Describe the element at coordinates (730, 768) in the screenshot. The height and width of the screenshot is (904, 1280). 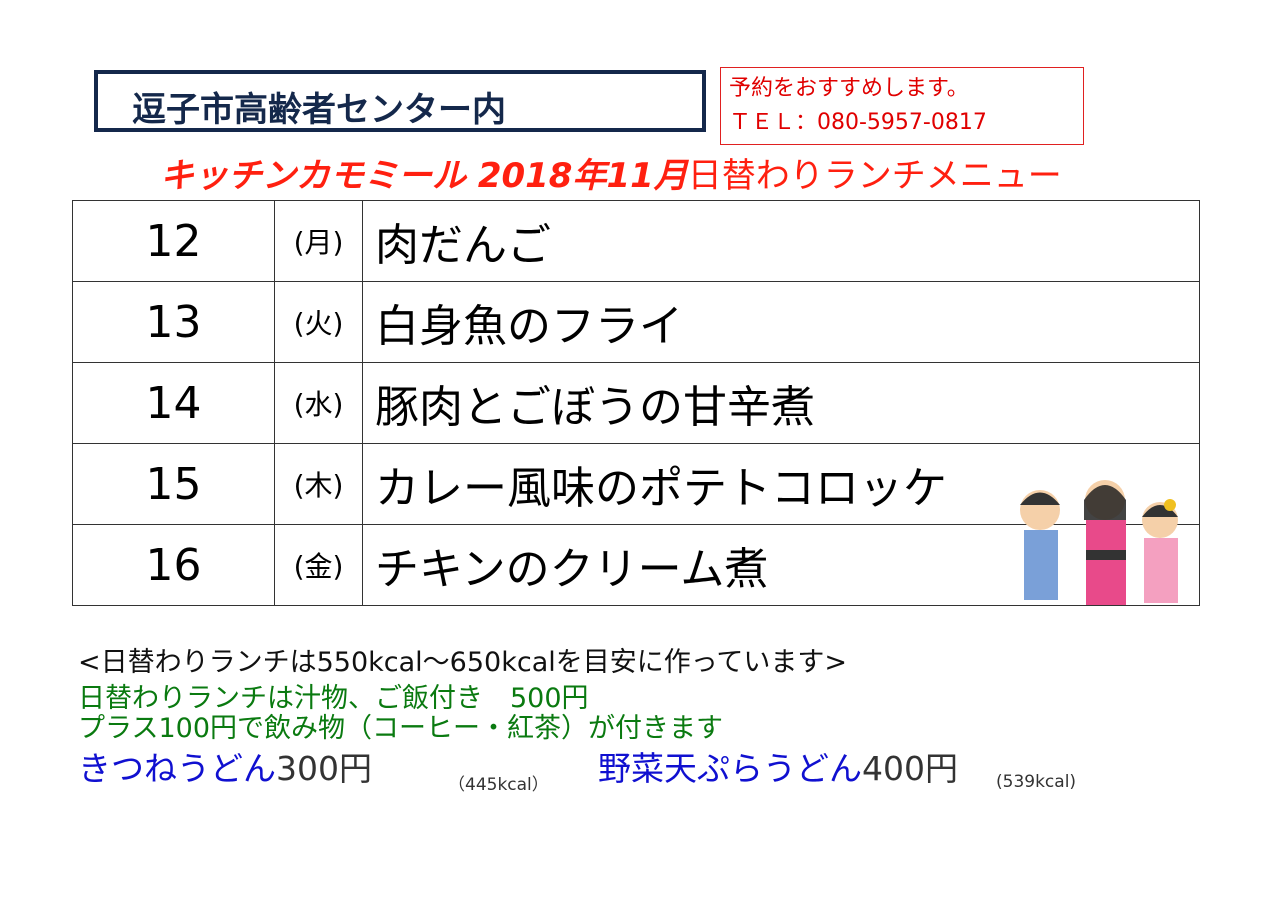
I see `udon-name: 野菜天ぷらうどん` at that location.